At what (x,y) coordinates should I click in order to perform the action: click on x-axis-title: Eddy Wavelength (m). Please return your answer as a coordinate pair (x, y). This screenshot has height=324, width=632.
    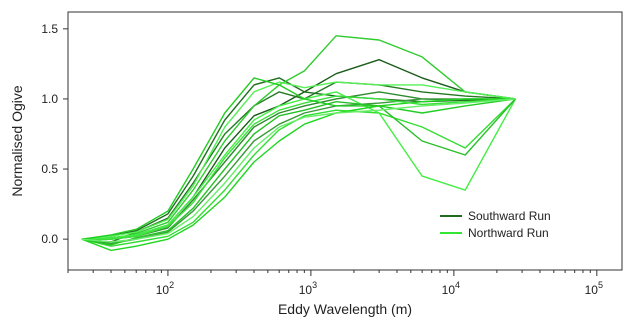
    Looking at the image, I should click on (345, 309).